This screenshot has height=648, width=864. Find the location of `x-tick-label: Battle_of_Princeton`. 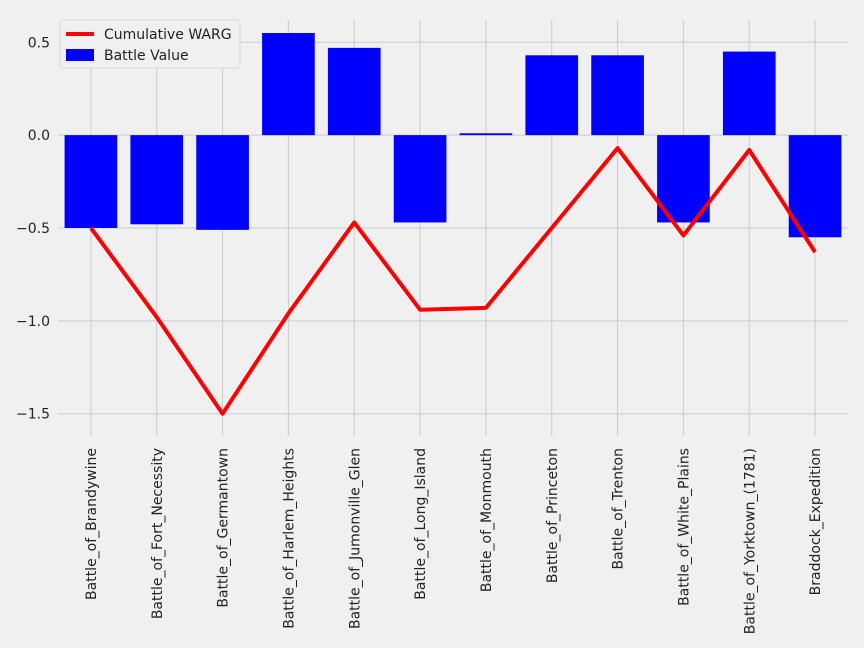

x-tick-label: Battle_of_Princeton is located at coordinates (553, 515).